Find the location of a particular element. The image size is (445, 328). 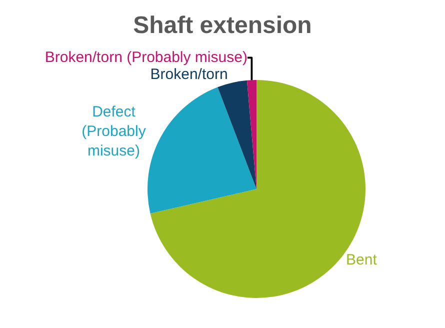

slice-label: Defect (Probably misuse) is located at coordinates (114, 131).